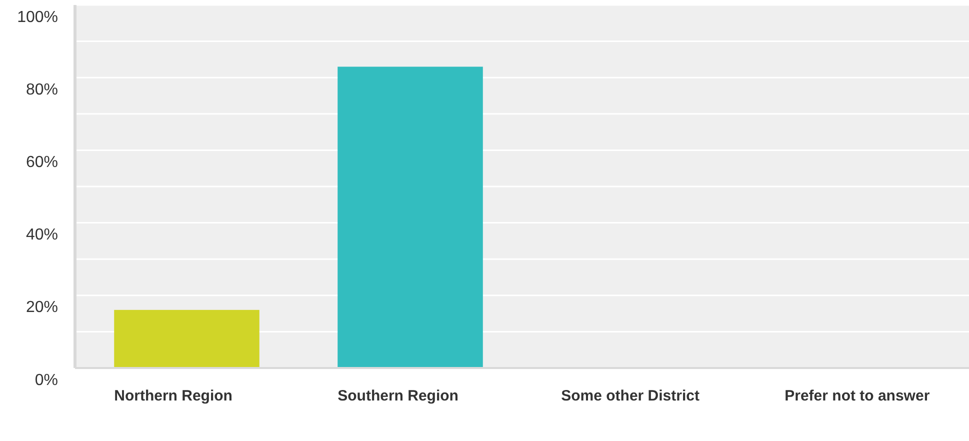 The image size is (969, 441). Describe the element at coordinates (630, 396) in the screenshot. I see `x-tick-label: Some other District` at that location.